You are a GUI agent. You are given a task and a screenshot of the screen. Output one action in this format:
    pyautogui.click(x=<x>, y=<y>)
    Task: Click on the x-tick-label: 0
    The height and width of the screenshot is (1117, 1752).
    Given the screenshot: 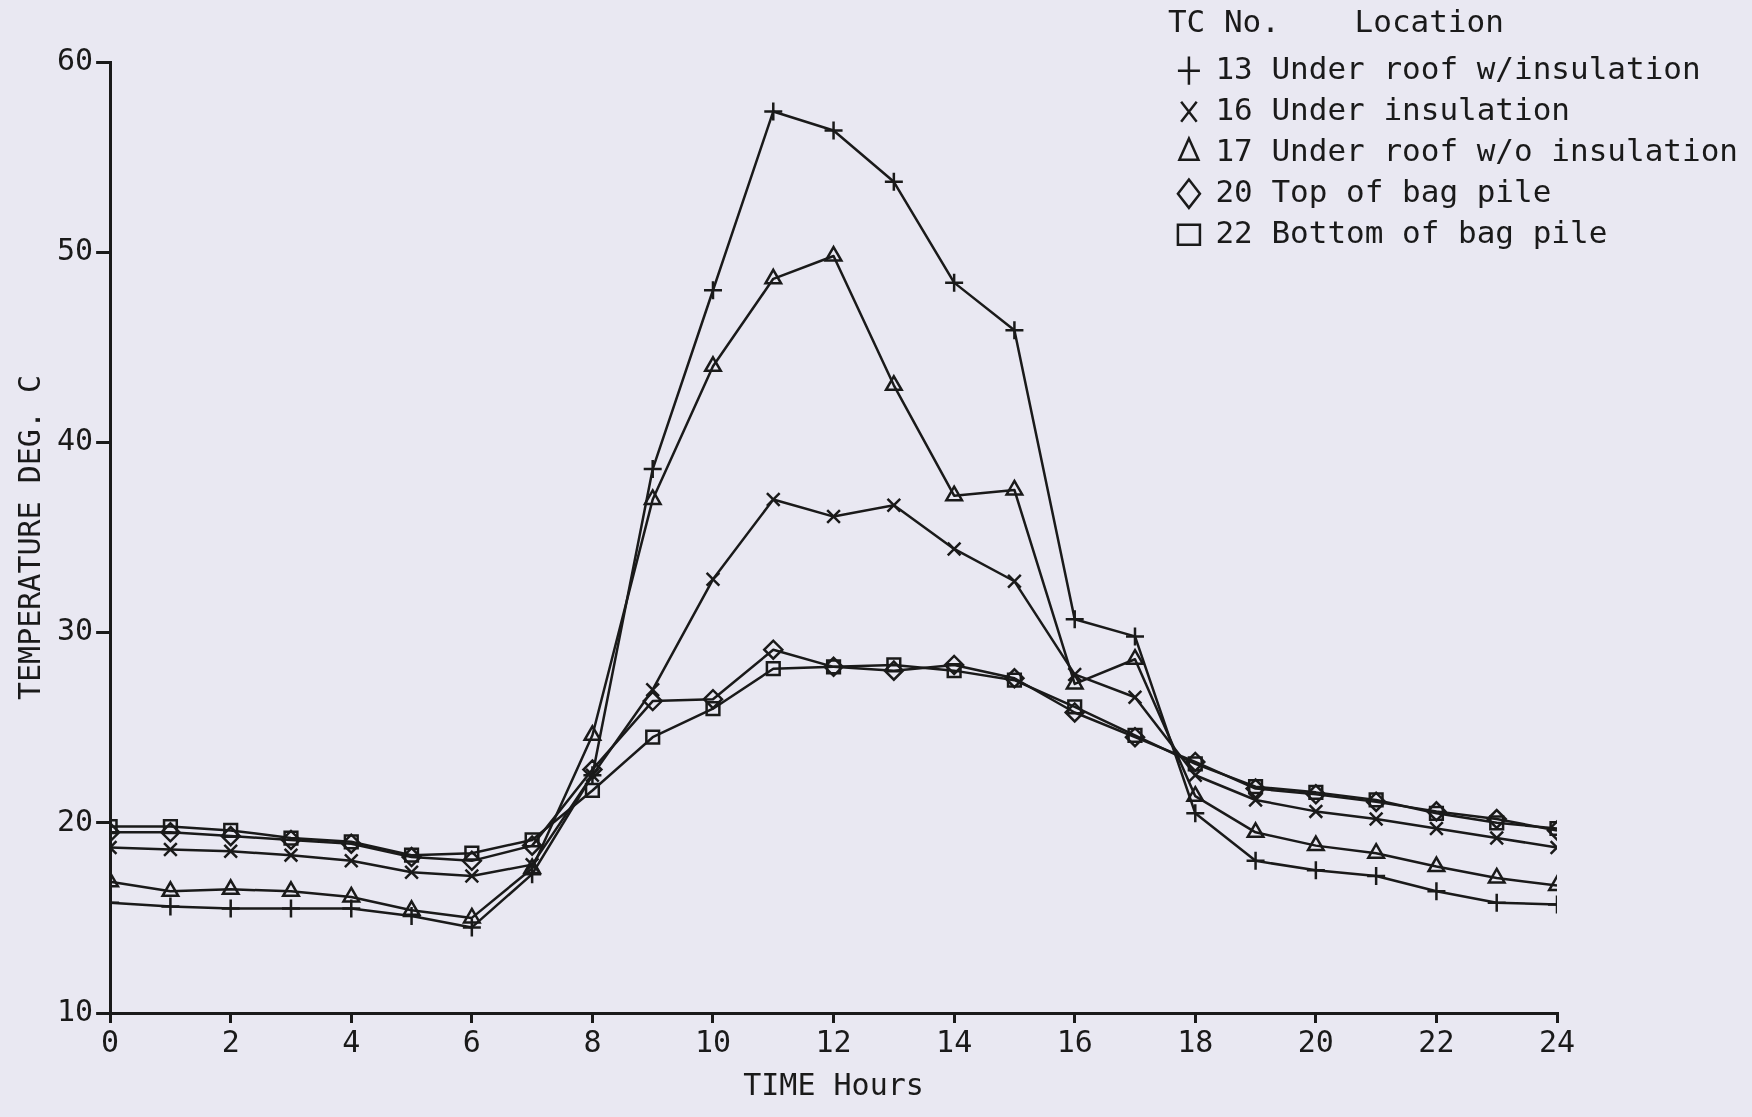 What is the action you would take?
    pyautogui.click(x=110, y=1041)
    